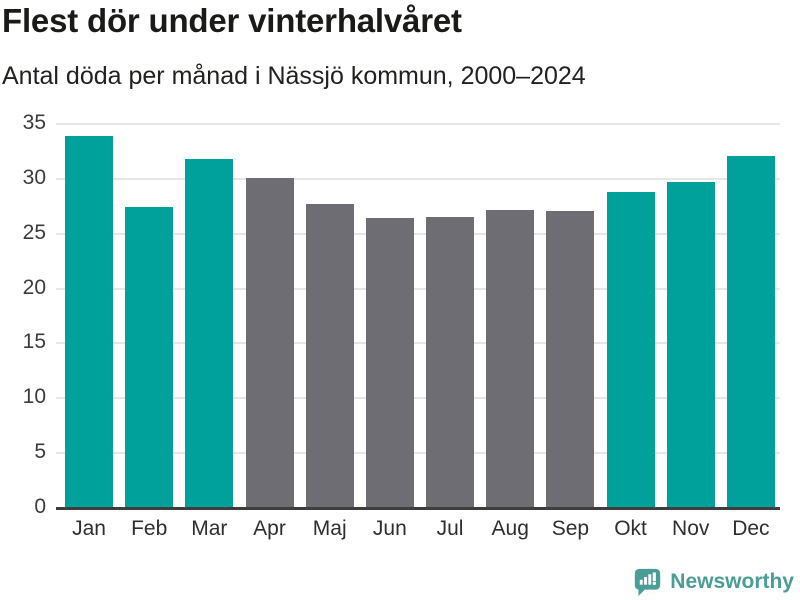  What do you see at coordinates (570, 359) in the screenshot?
I see `bar-sep` at bounding box center [570, 359].